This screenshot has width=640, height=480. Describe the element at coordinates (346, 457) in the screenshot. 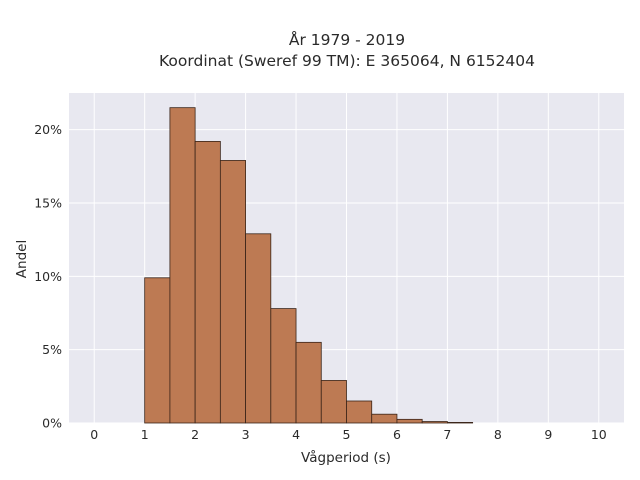

I see `x-axis-label: Vågperiod (s)` at that location.